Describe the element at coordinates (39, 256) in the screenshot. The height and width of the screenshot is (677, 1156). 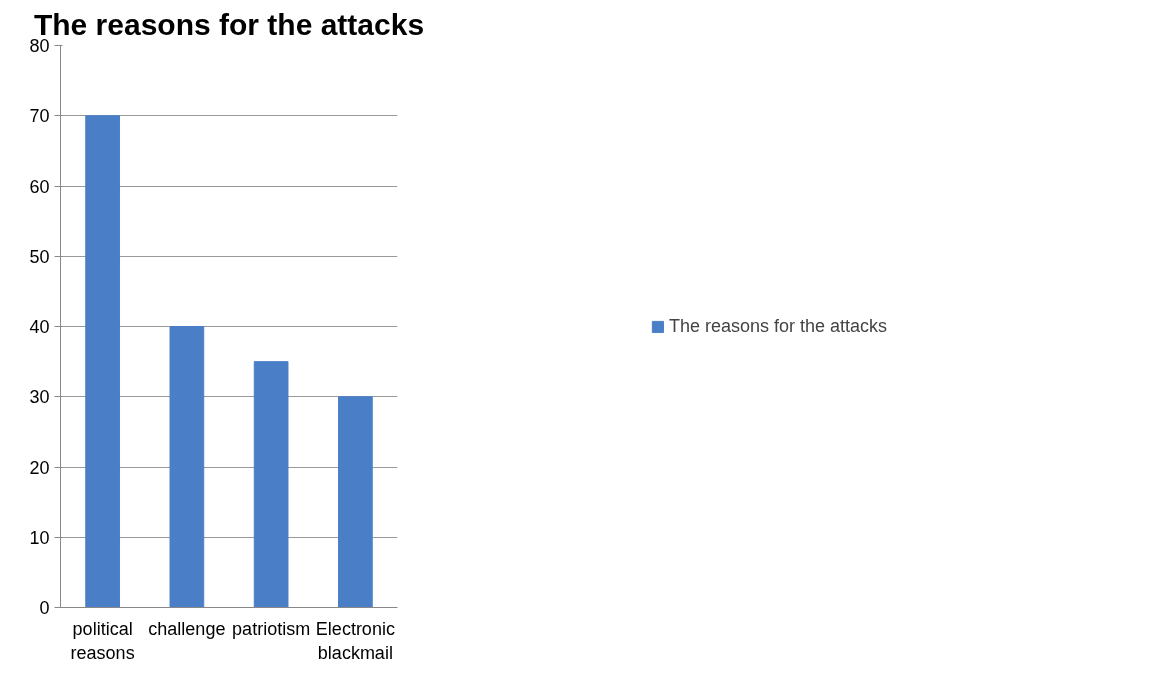
I see `y-tick-label: 50` at that location.